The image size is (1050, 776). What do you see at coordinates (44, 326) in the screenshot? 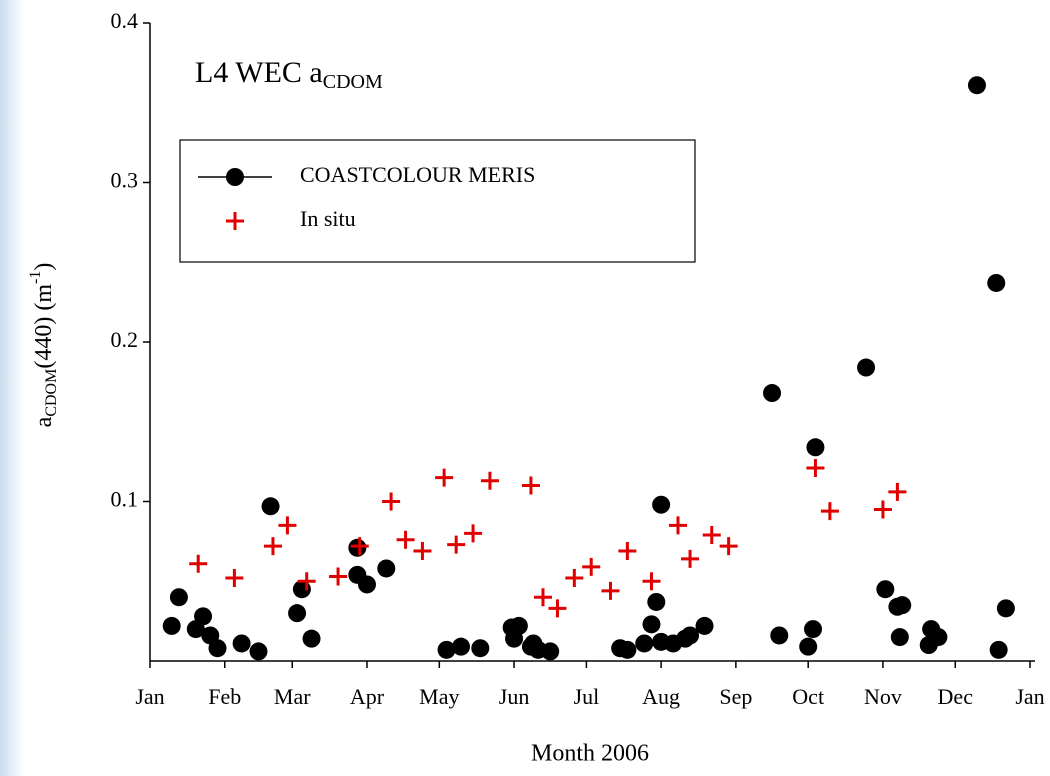
I see `y-label-part: (440) (m` at bounding box center [44, 326].